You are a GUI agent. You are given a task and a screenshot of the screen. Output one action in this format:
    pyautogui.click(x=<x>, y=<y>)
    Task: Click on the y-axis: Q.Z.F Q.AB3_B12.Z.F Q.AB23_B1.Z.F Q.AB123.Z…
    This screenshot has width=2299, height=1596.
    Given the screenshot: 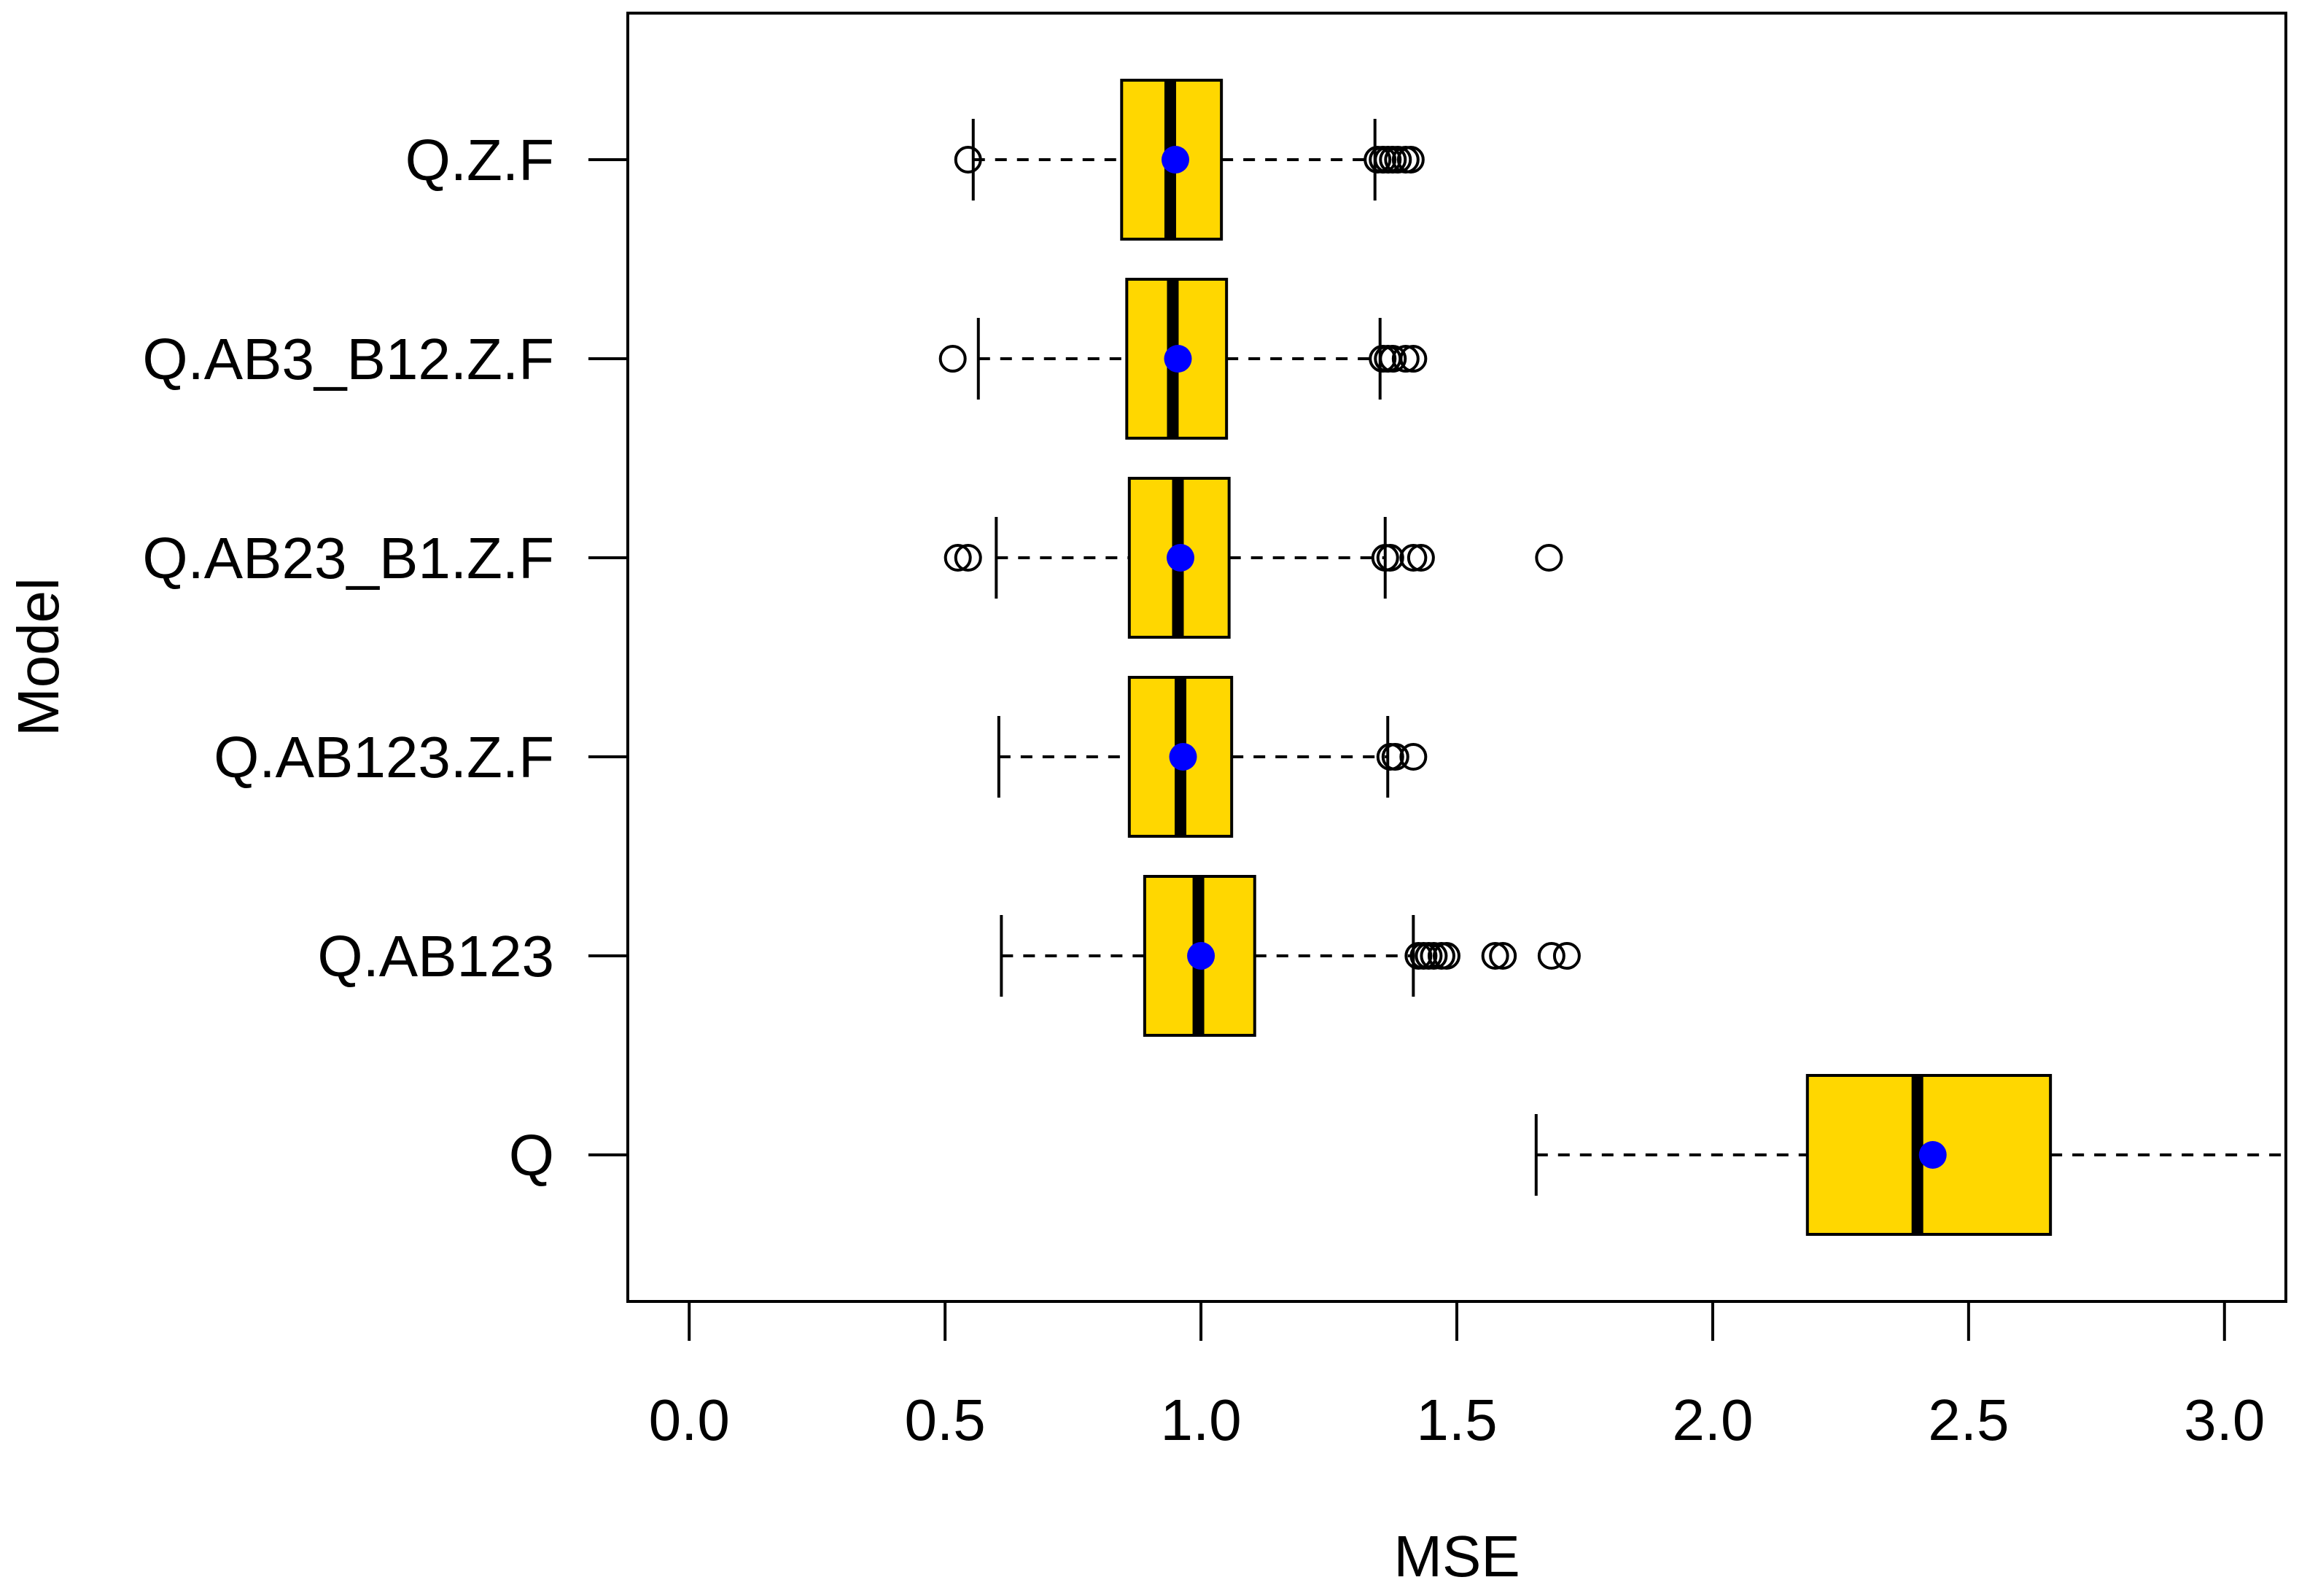 What is the action you would take?
    pyautogui.click(x=385, y=658)
    